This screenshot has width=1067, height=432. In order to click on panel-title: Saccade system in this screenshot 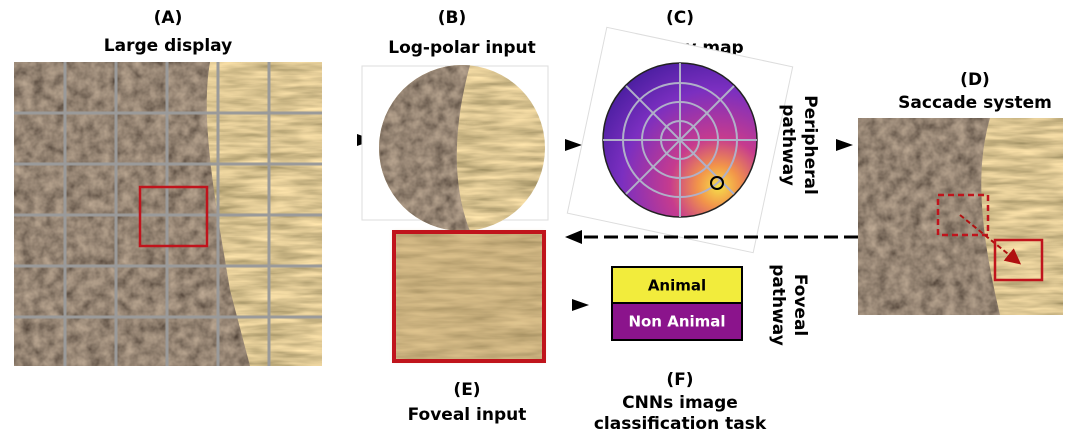, I will do `click(975, 103)`.